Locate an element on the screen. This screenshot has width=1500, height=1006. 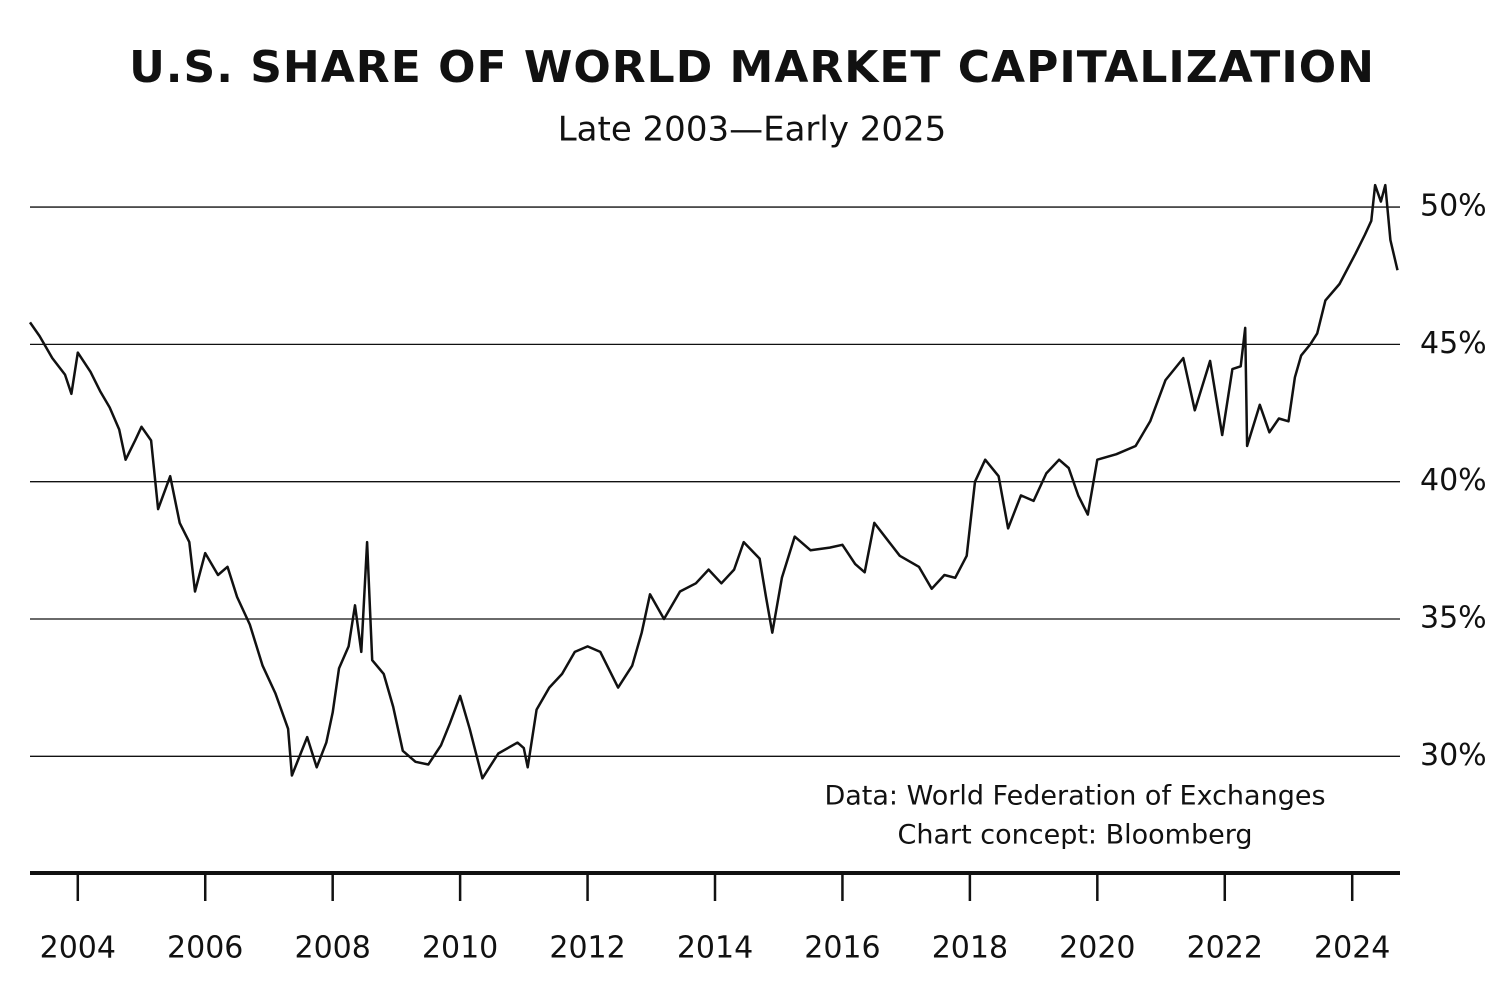
x-tick-label: 2010 is located at coordinates (460, 948).